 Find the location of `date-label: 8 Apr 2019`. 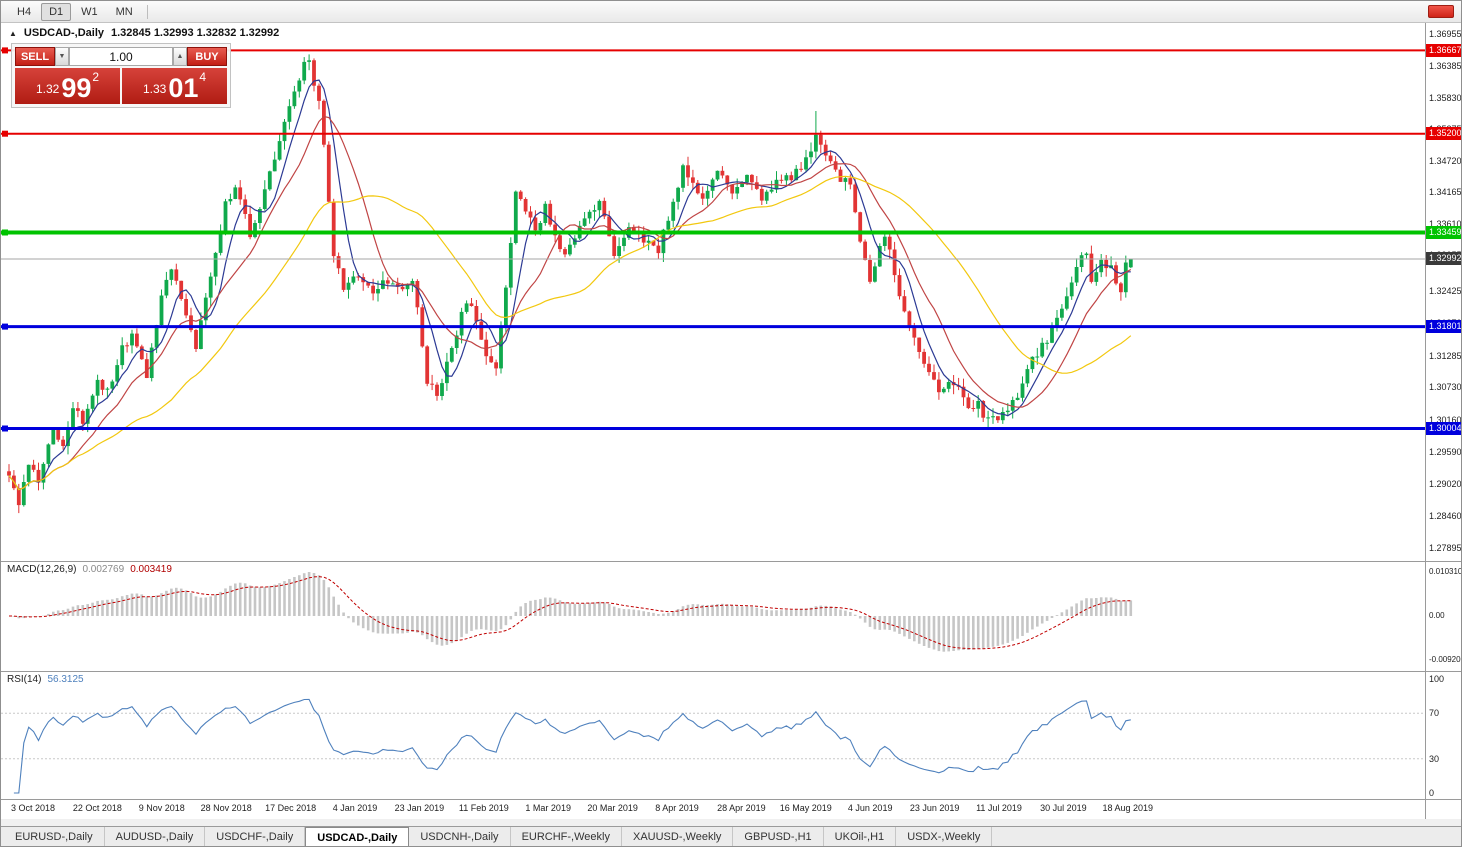

date-label: 8 Apr 2019 is located at coordinates (677, 808).